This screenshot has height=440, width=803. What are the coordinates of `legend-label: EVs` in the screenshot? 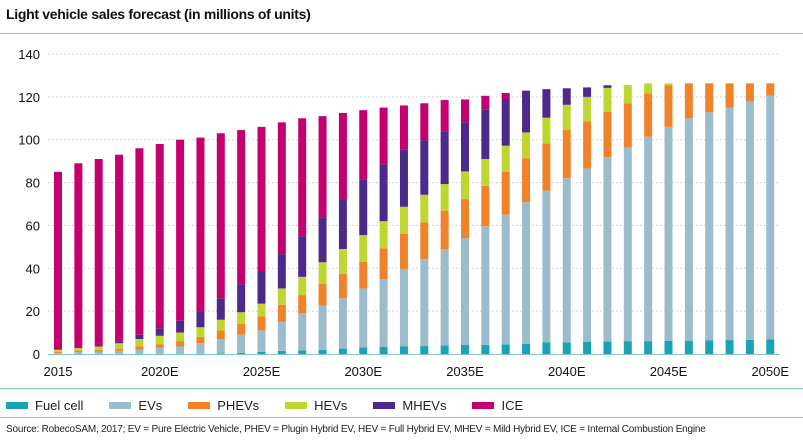 It's located at (150, 405).